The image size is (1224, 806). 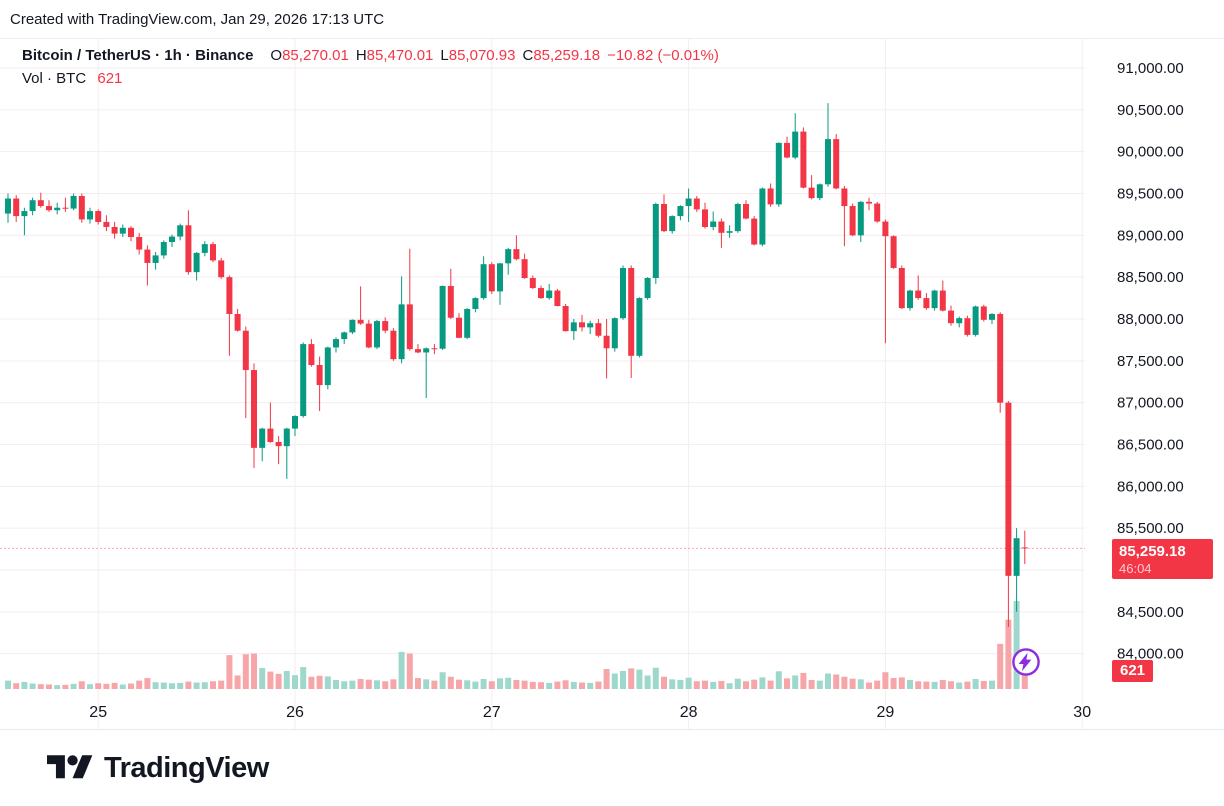 What do you see at coordinates (1150, 528) in the screenshot?
I see `price-axis-label: 85,500.00` at bounding box center [1150, 528].